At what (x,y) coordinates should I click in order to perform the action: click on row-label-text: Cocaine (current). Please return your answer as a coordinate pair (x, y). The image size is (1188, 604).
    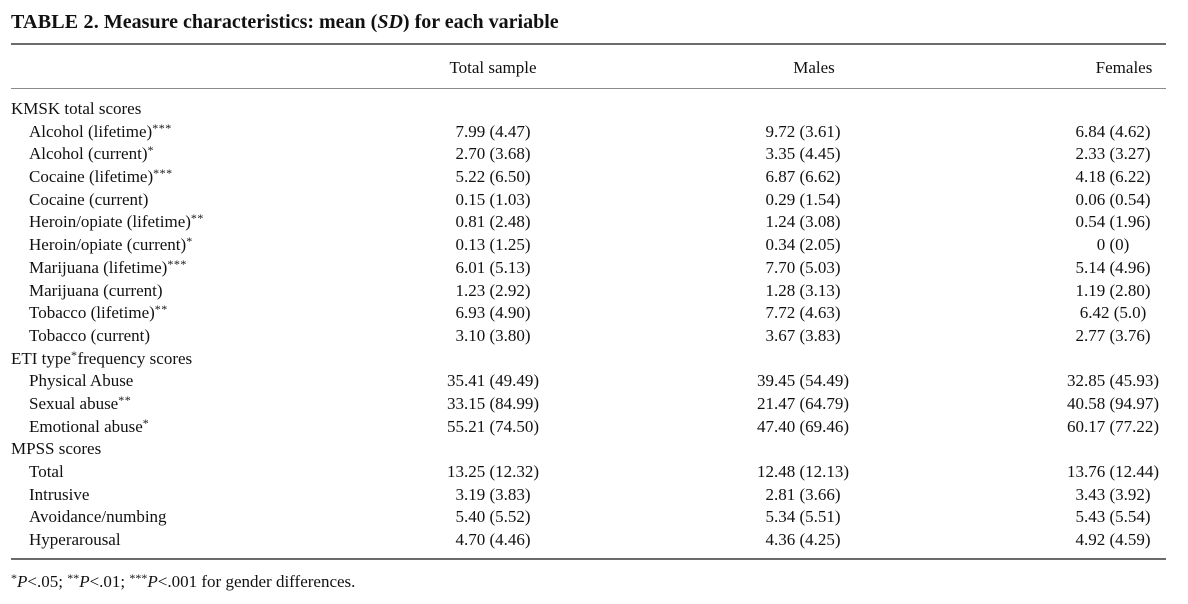
    Looking at the image, I should click on (89, 199).